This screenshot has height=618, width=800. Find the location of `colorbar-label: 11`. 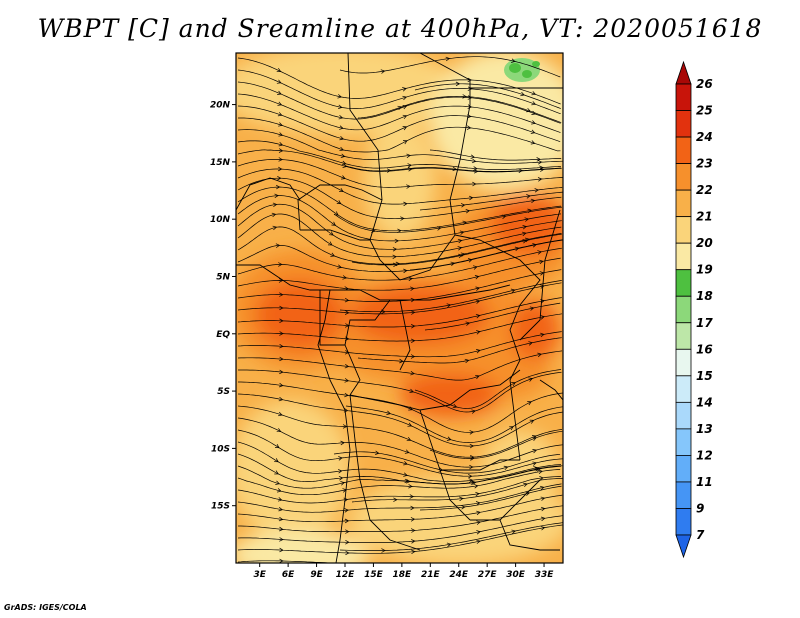

colorbar-label: 11 is located at coordinates (704, 482).